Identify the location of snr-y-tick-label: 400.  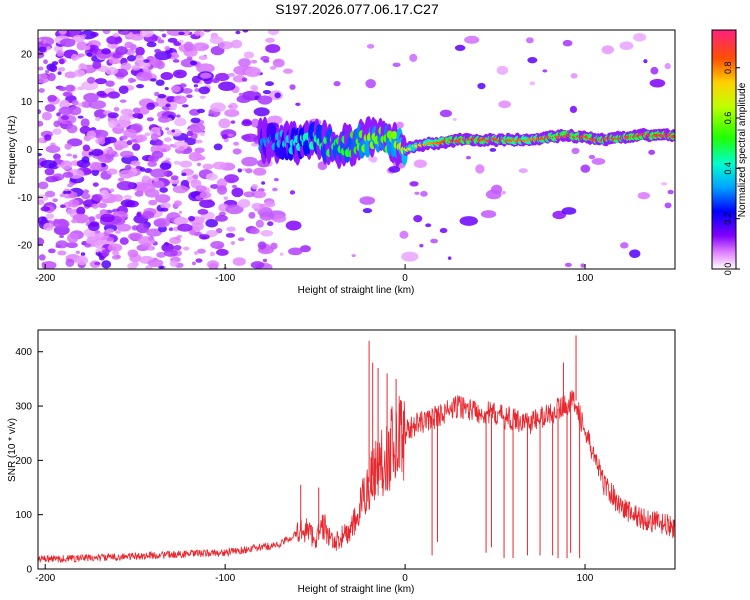
(23, 352).